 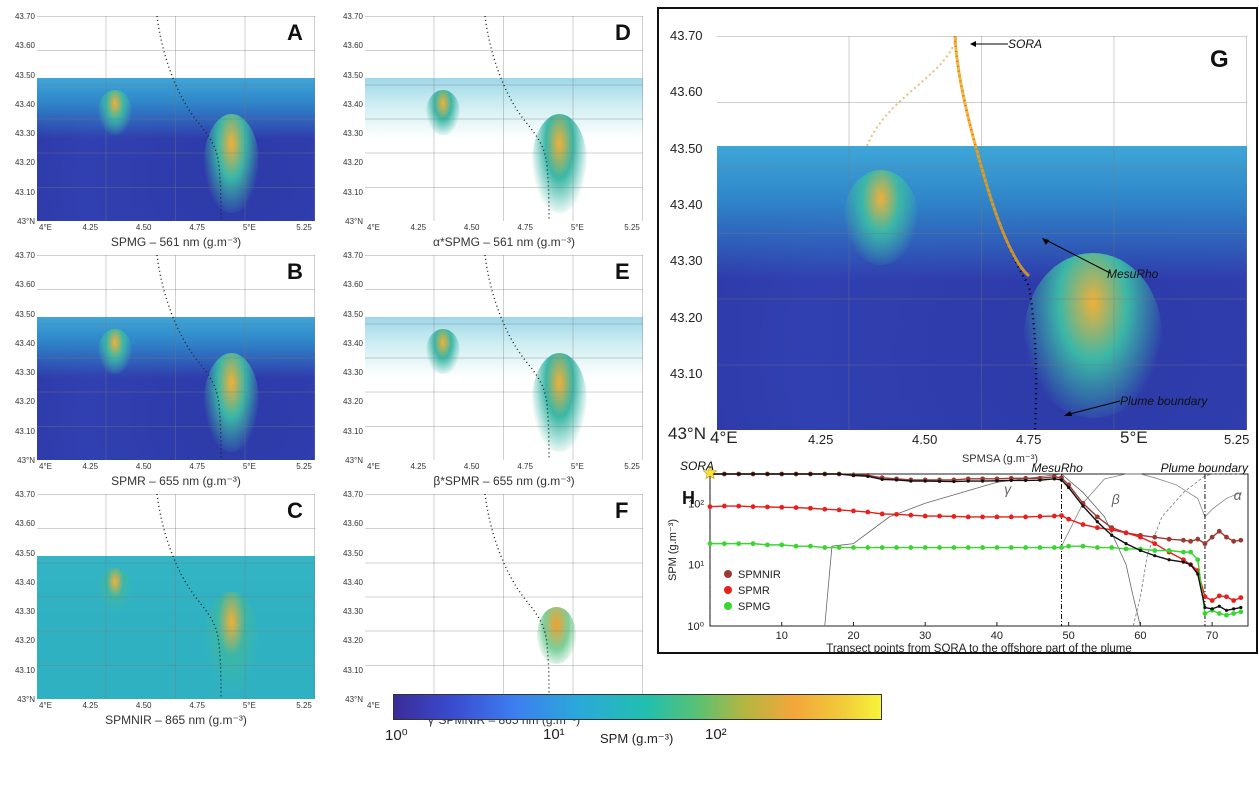 What do you see at coordinates (1219, 59) in the screenshot?
I see `panel-g-letter: G` at bounding box center [1219, 59].